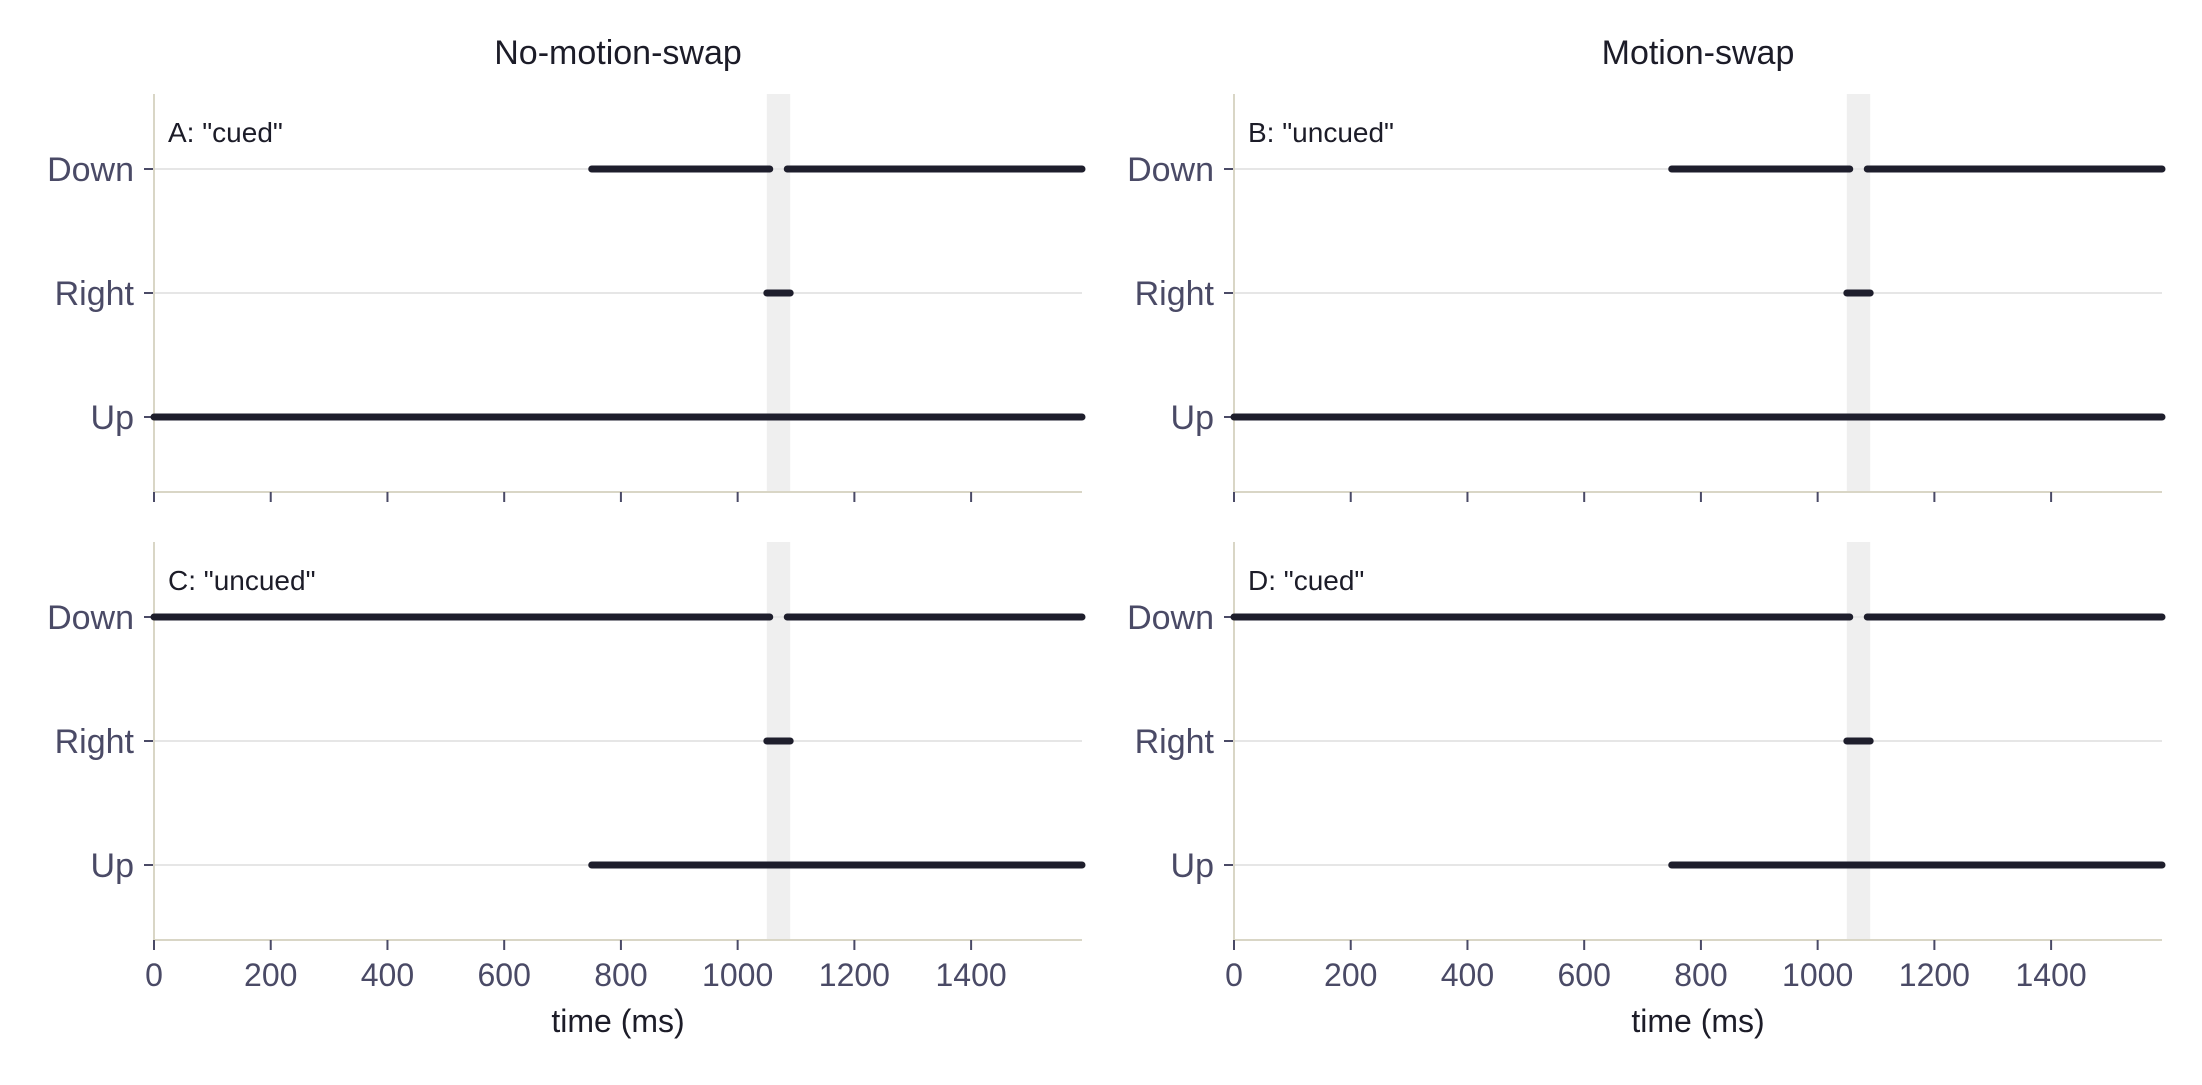 This screenshot has width=2202, height=1085. I want to click on column-title: No-motion-swap, so click(618, 53).